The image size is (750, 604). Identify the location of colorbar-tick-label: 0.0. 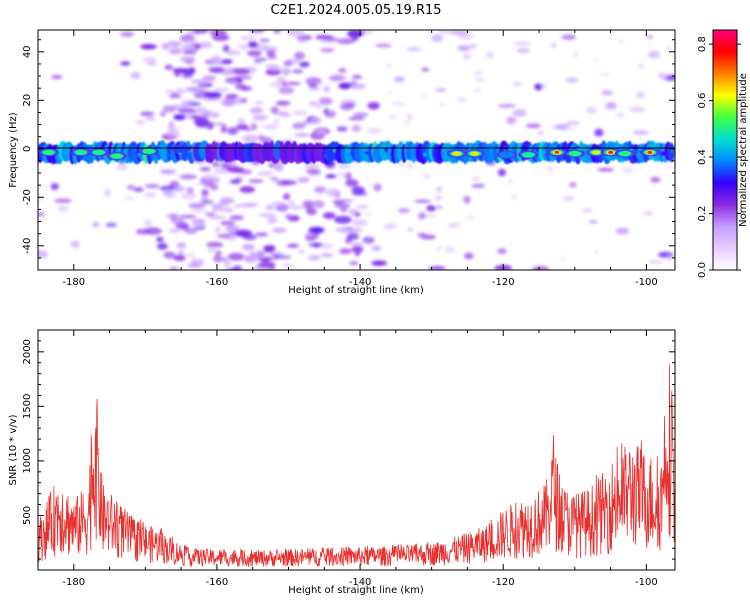
(702, 270).